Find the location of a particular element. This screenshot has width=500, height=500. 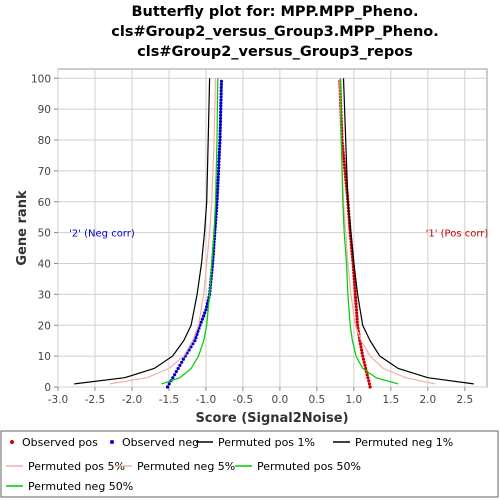

x-tick-label: -2.0 is located at coordinates (132, 400).